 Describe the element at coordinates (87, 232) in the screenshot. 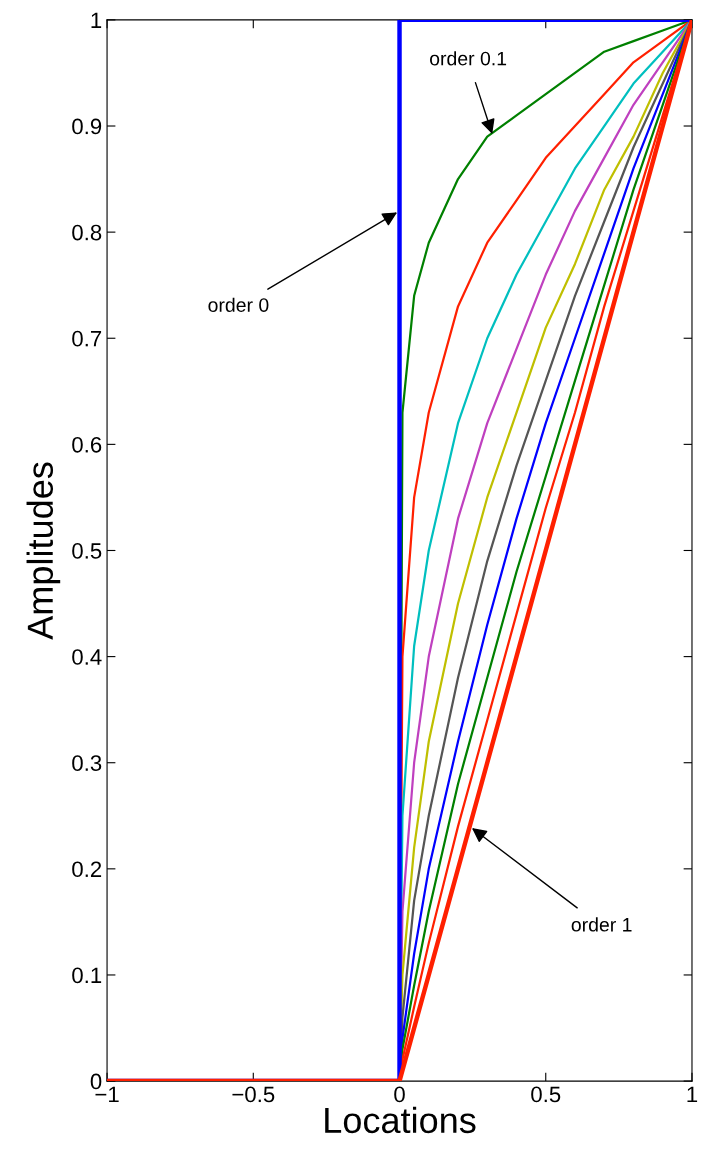

I see `y-tick-label: 0.8` at that location.